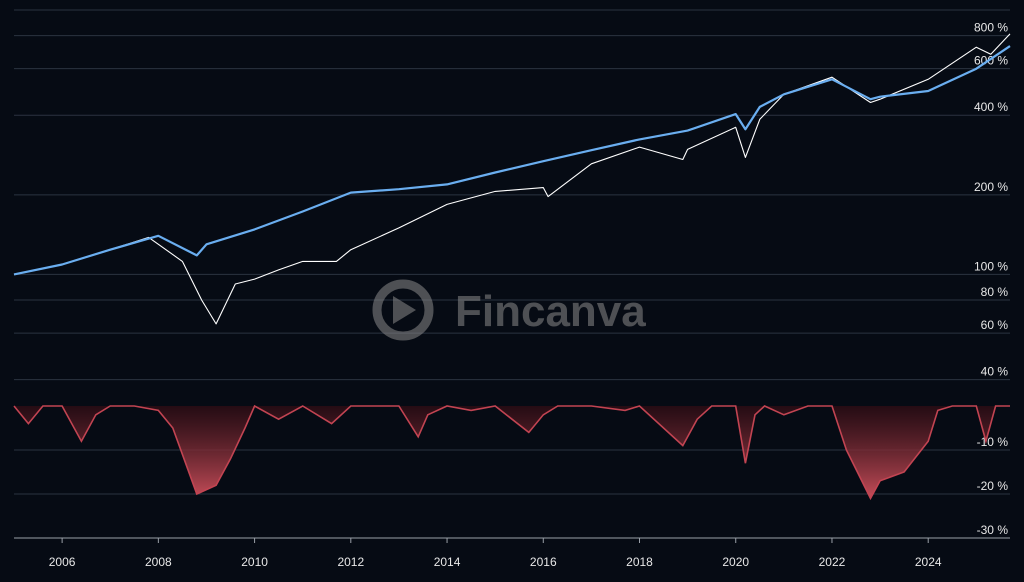 Image resolution: width=1024 pixels, height=582 pixels. I want to click on x-tick-label: 2010, so click(254, 562).